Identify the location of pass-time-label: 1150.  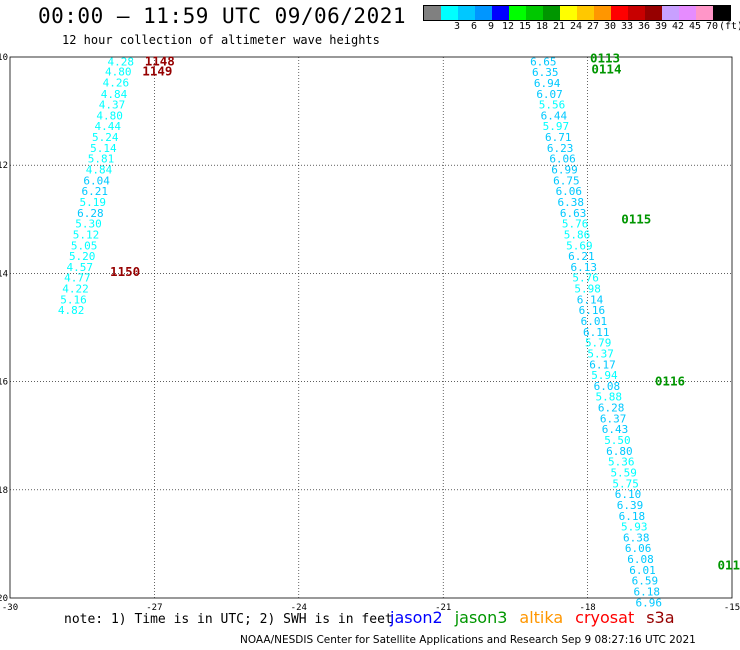
(125, 271).